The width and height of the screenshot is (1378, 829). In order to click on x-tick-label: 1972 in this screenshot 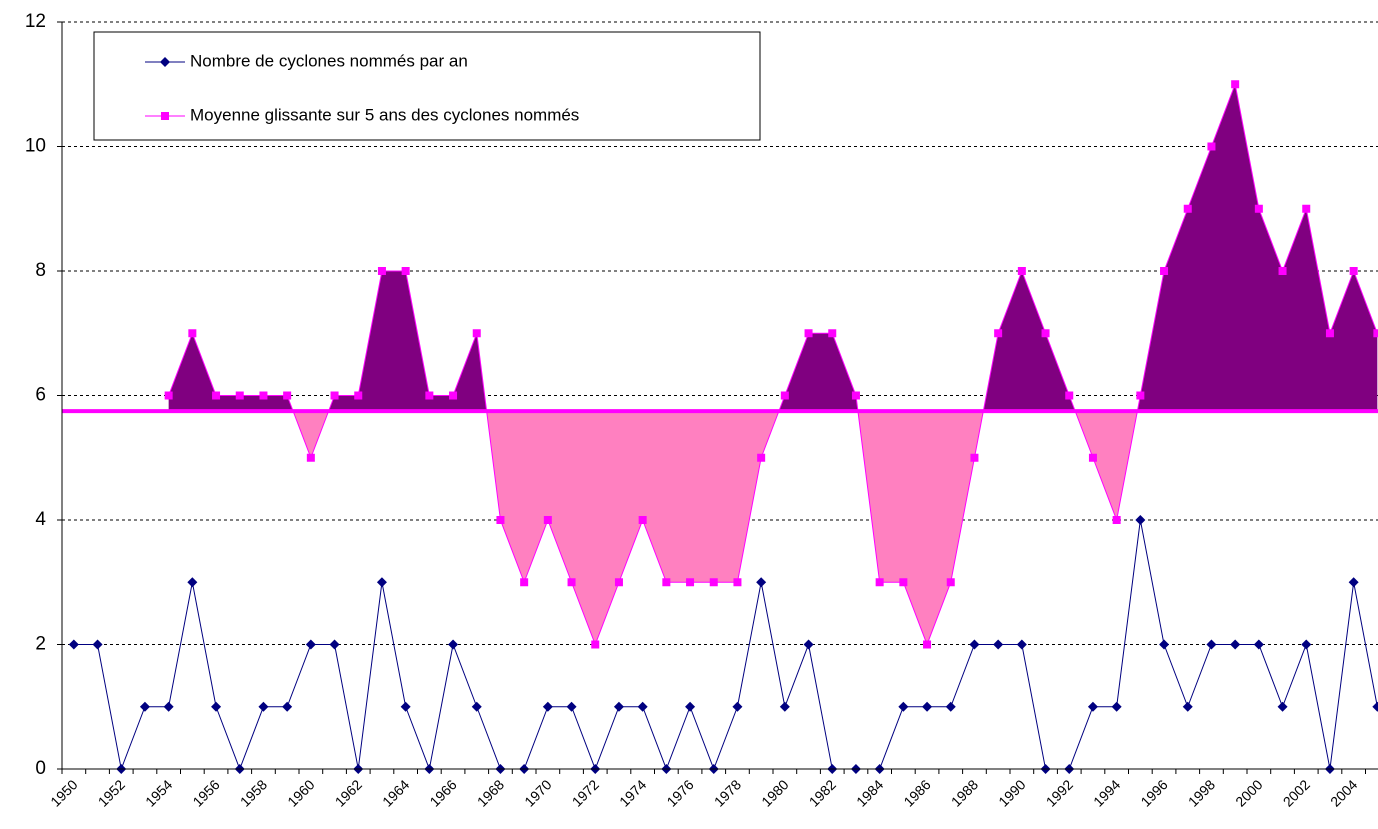, I will do `click(585, 792)`.